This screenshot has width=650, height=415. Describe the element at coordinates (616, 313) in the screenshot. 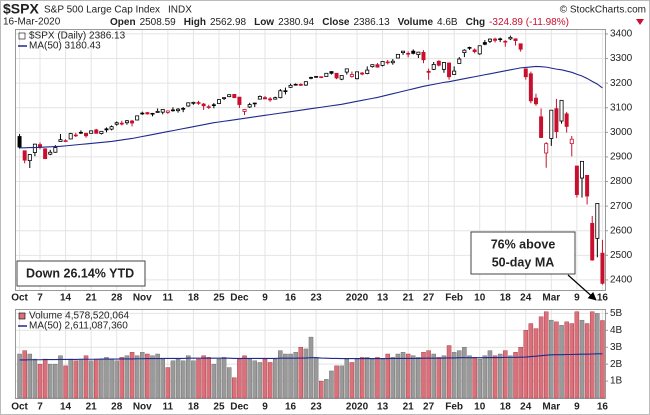

I see `y-tick-label: 5B` at that location.